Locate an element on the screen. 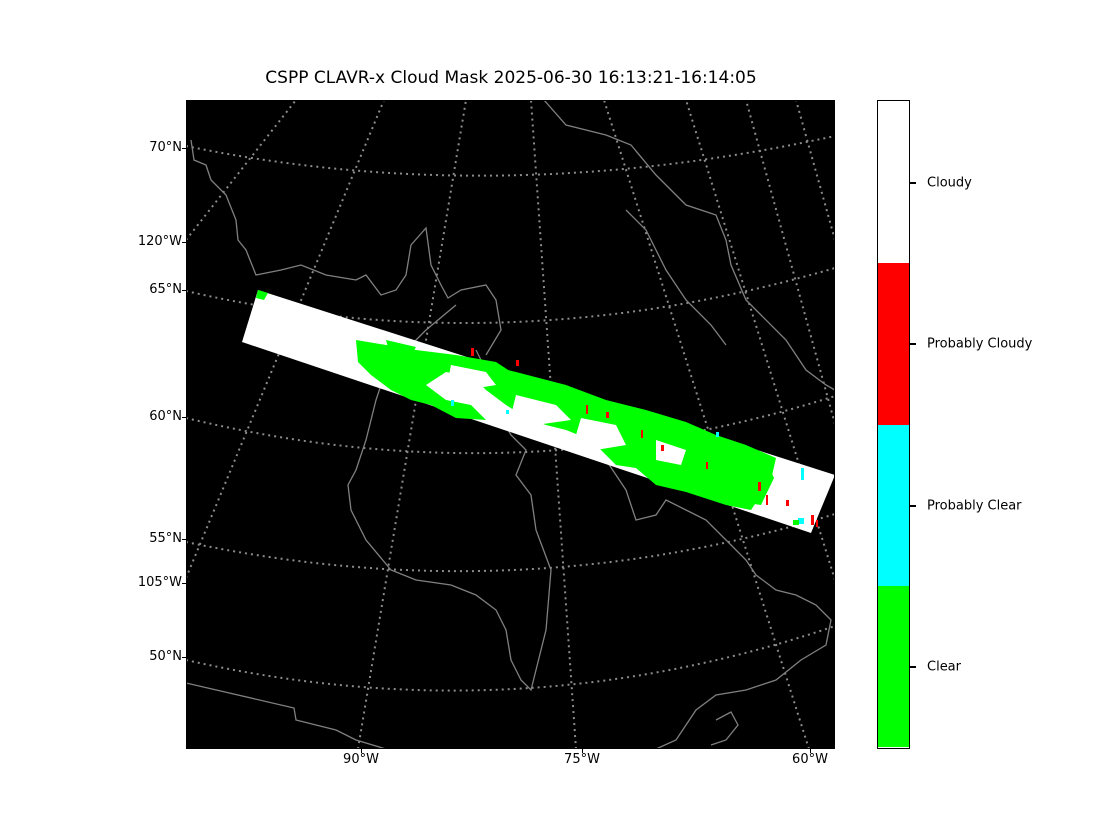 This screenshot has height=840, width=1120. colorbar-segment-clear is located at coordinates (893, 666).